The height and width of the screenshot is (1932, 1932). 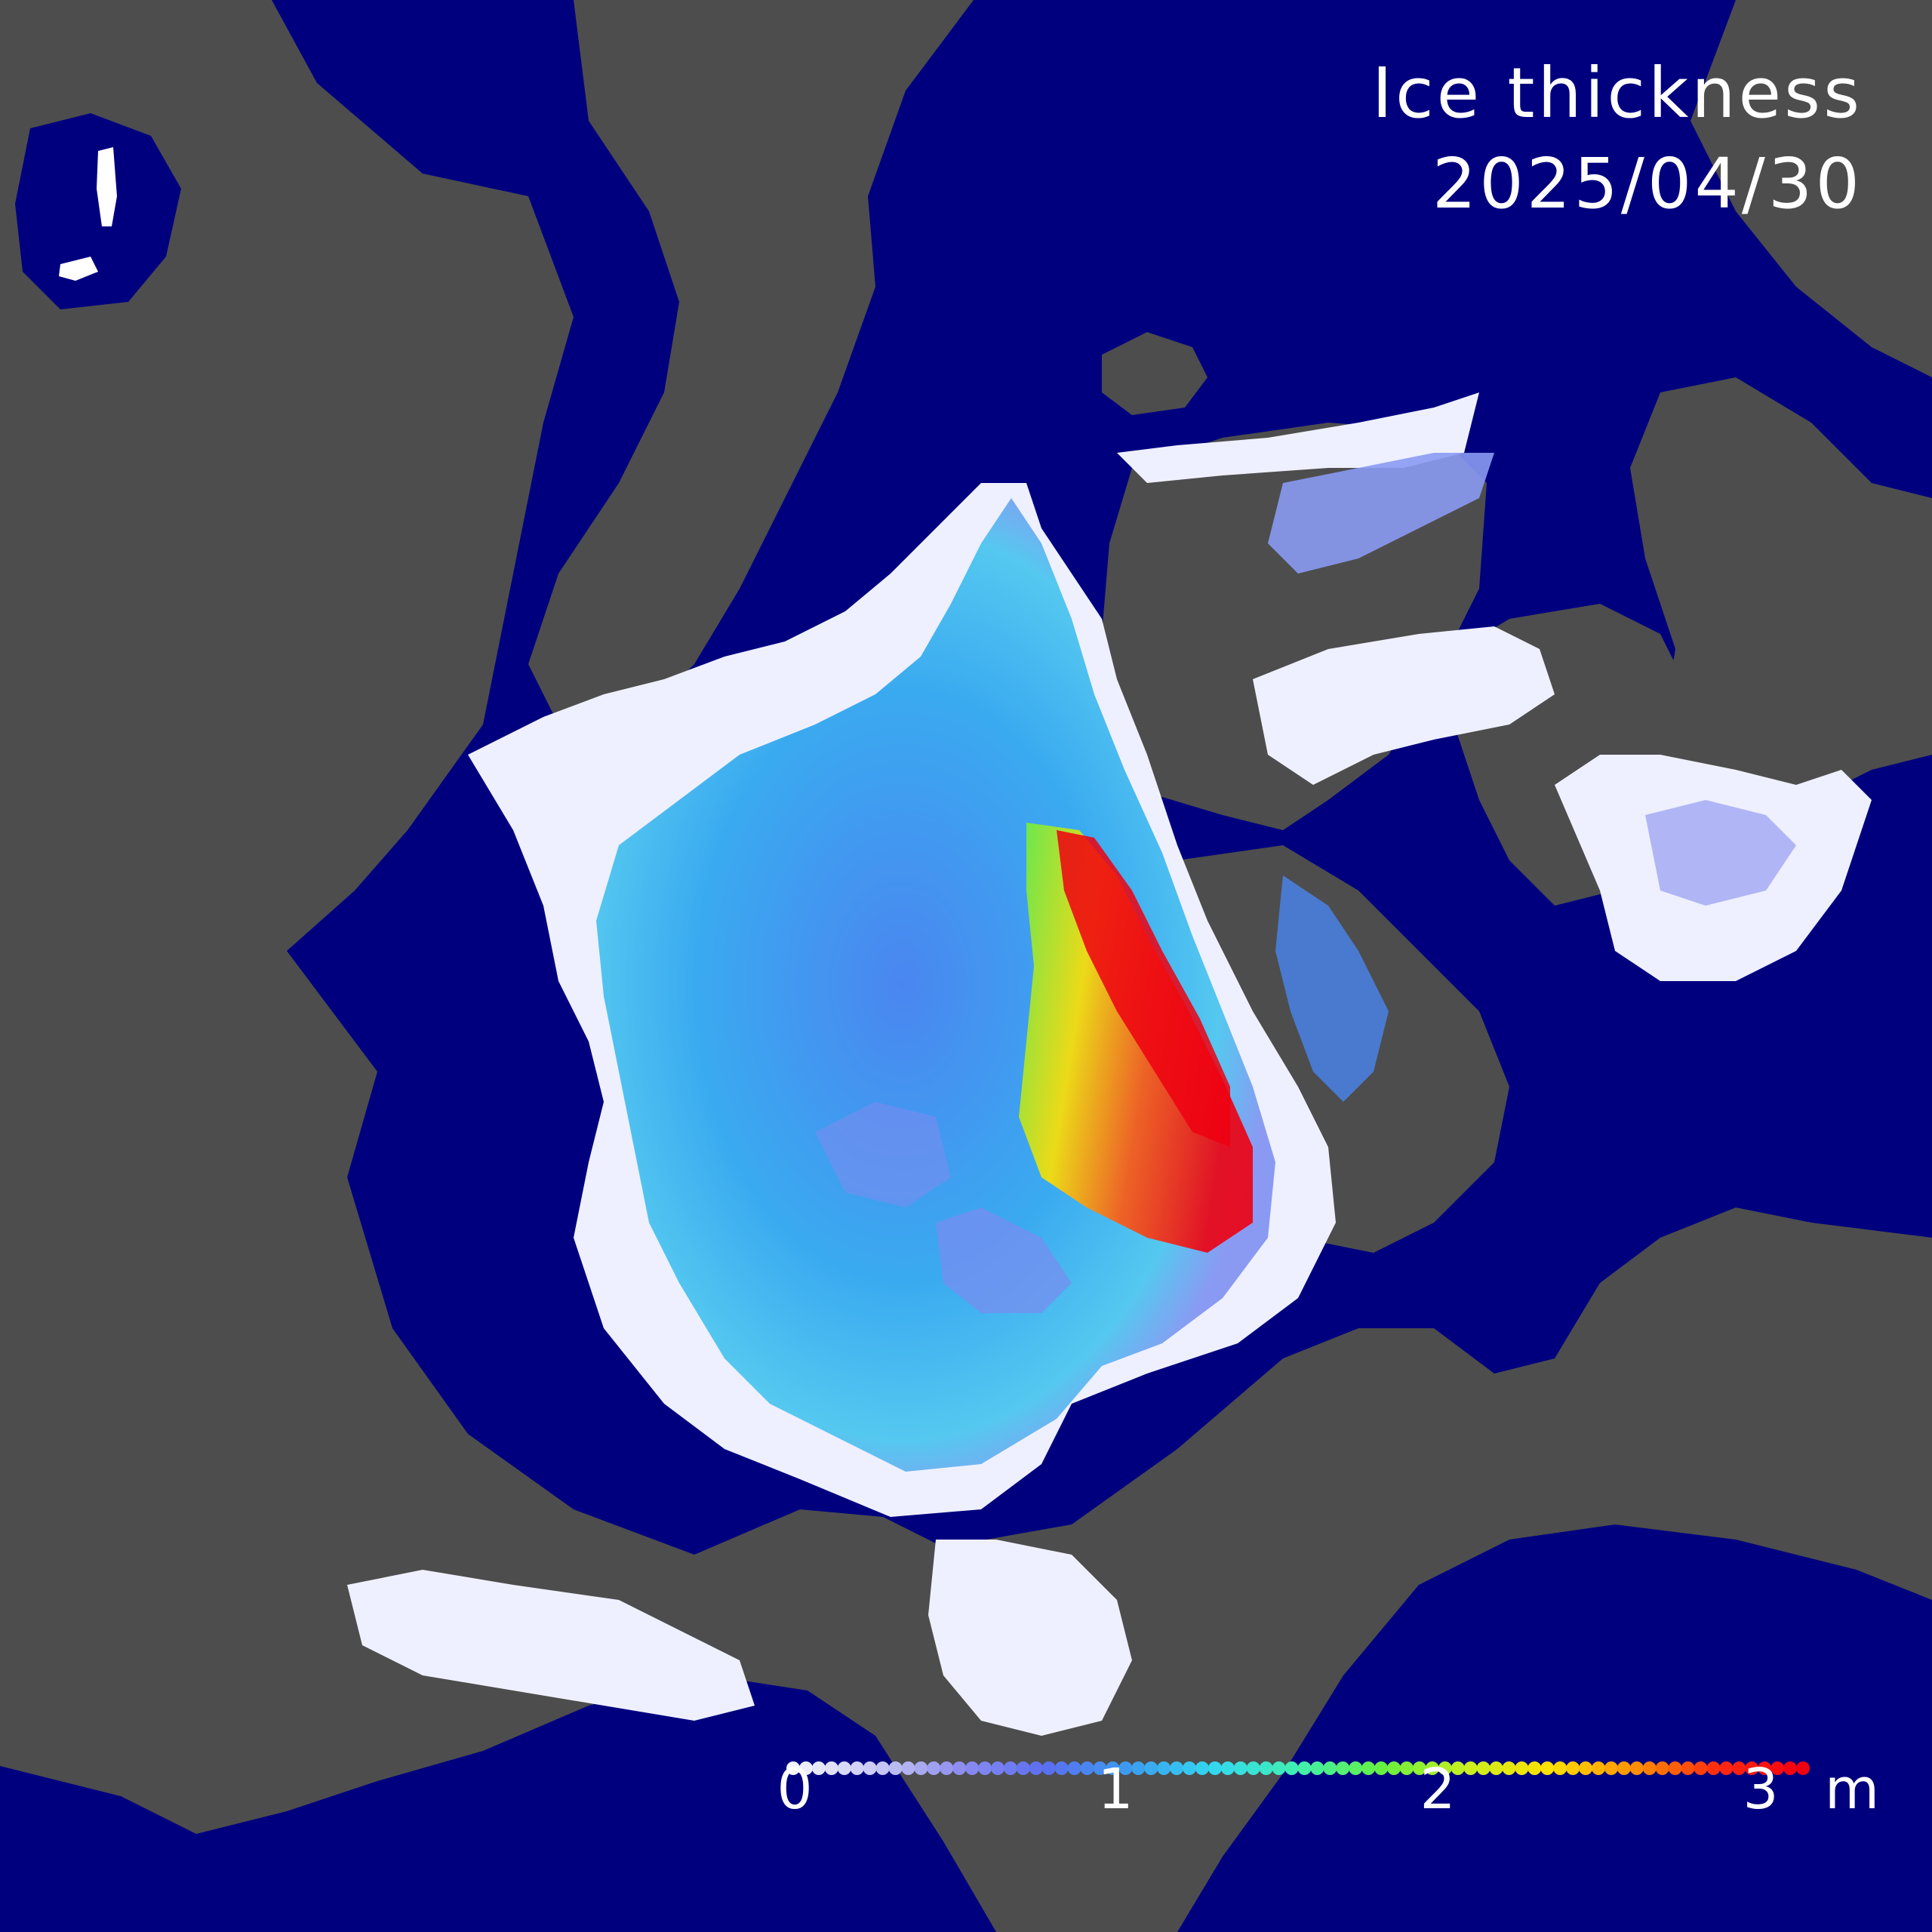 What do you see at coordinates (1115, 1789) in the screenshot?
I see `colorbar-tick-label: 1` at bounding box center [1115, 1789].